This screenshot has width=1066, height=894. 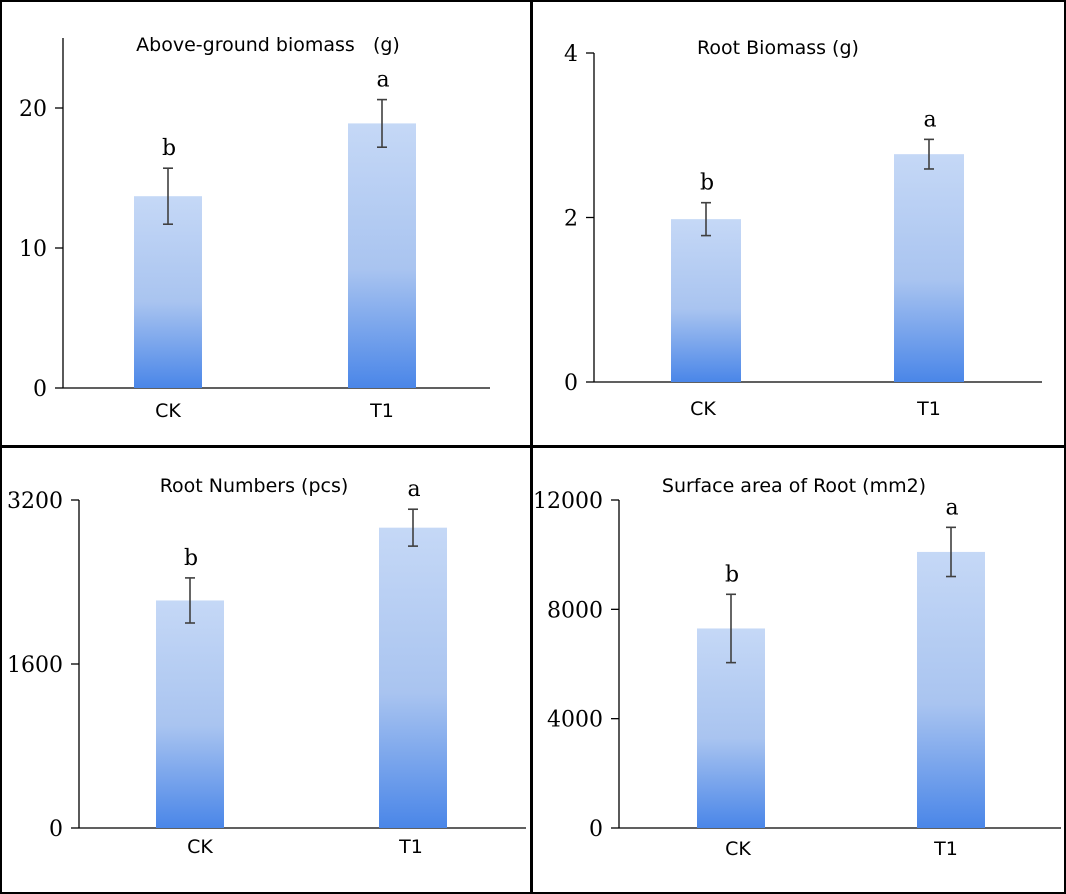 What do you see at coordinates (778, 48) in the screenshot?
I see `chart-title: Root Biomass (g)` at bounding box center [778, 48].